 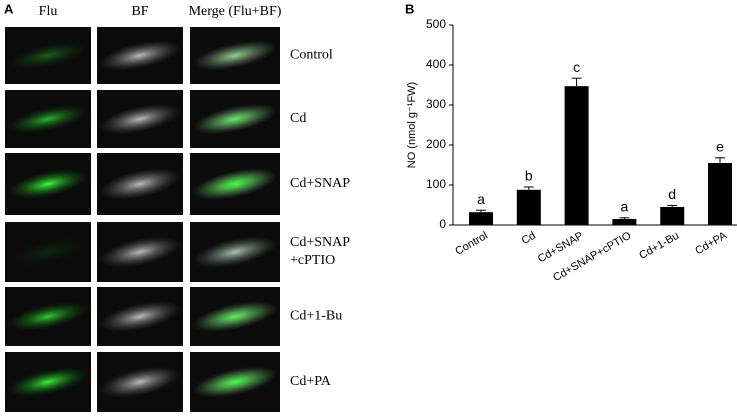 What do you see at coordinates (9, 8) in the screenshot?
I see `panel-label: A` at bounding box center [9, 8].